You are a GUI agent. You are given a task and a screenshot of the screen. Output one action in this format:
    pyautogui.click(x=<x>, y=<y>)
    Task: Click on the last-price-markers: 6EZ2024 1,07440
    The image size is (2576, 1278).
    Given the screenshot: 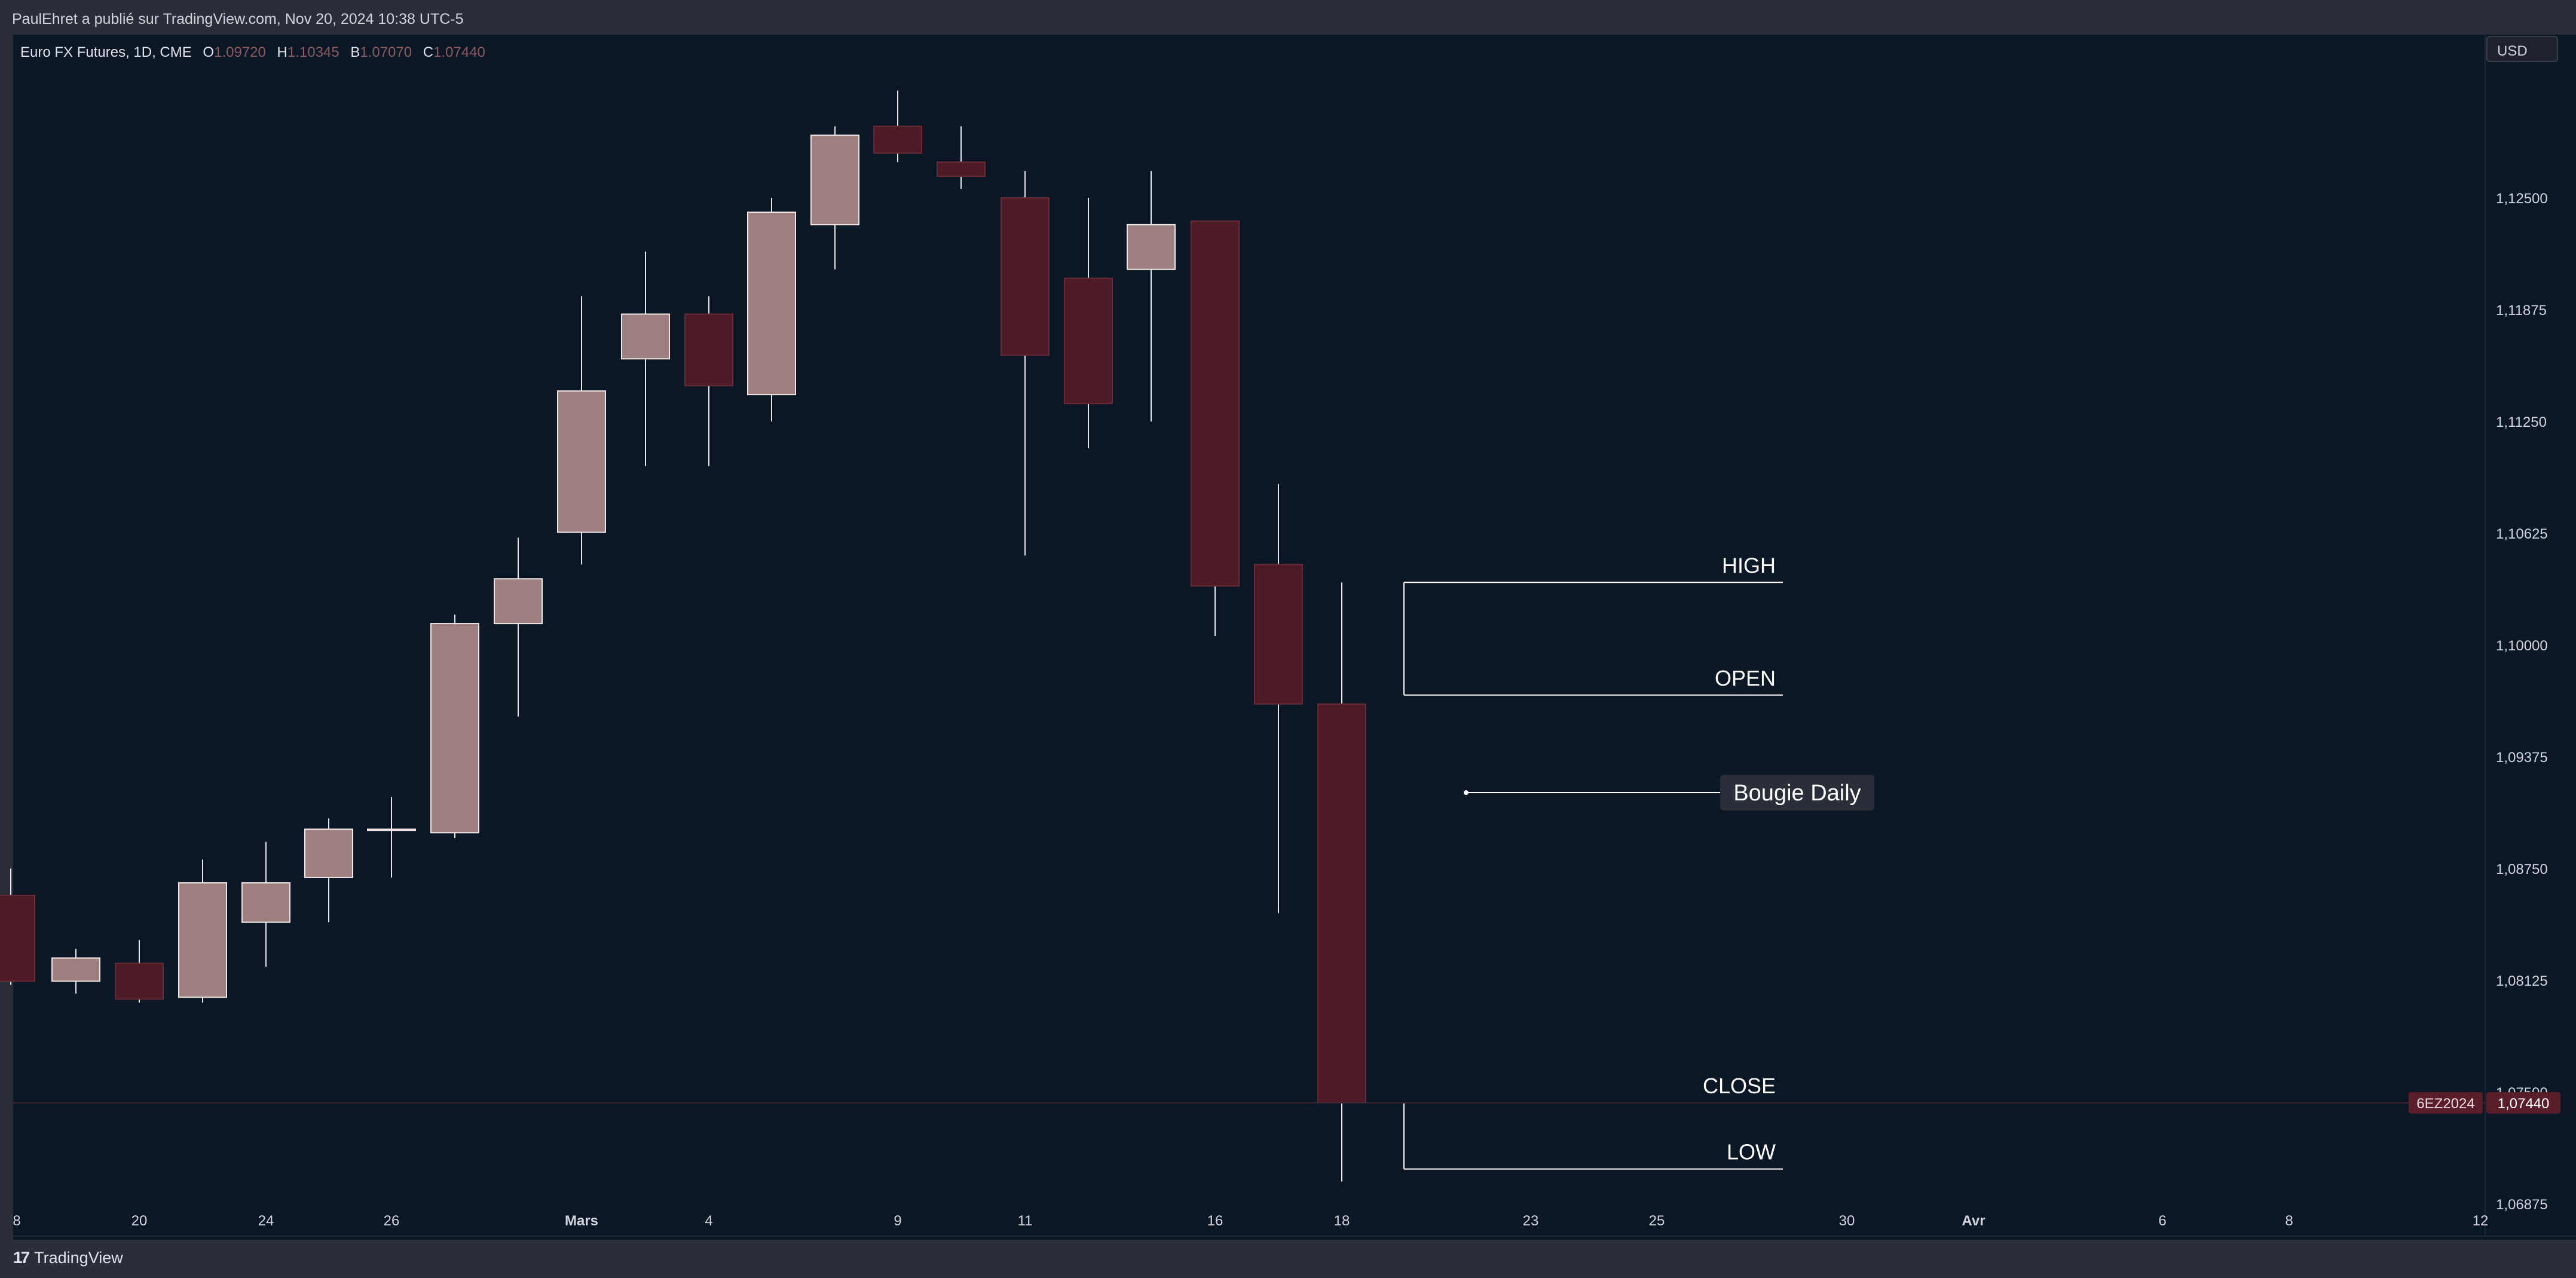 What is the action you would take?
    pyautogui.click(x=1286, y=1103)
    